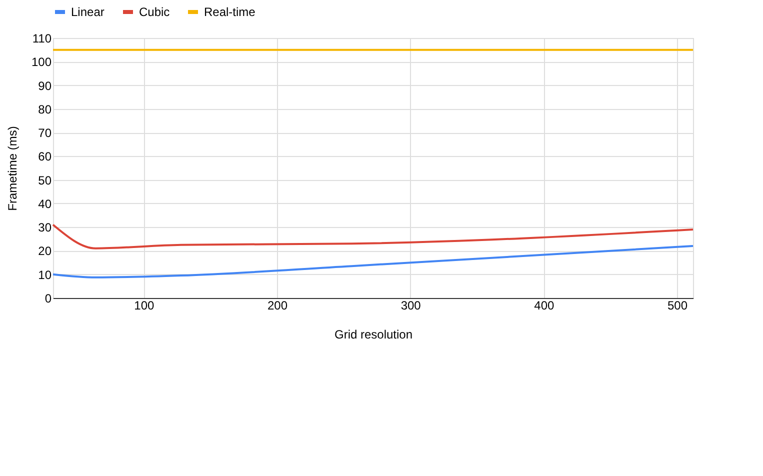 This screenshot has height=476, width=763. What do you see at coordinates (373, 335) in the screenshot?
I see `x-axis-title: Grid resolution` at bounding box center [373, 335].